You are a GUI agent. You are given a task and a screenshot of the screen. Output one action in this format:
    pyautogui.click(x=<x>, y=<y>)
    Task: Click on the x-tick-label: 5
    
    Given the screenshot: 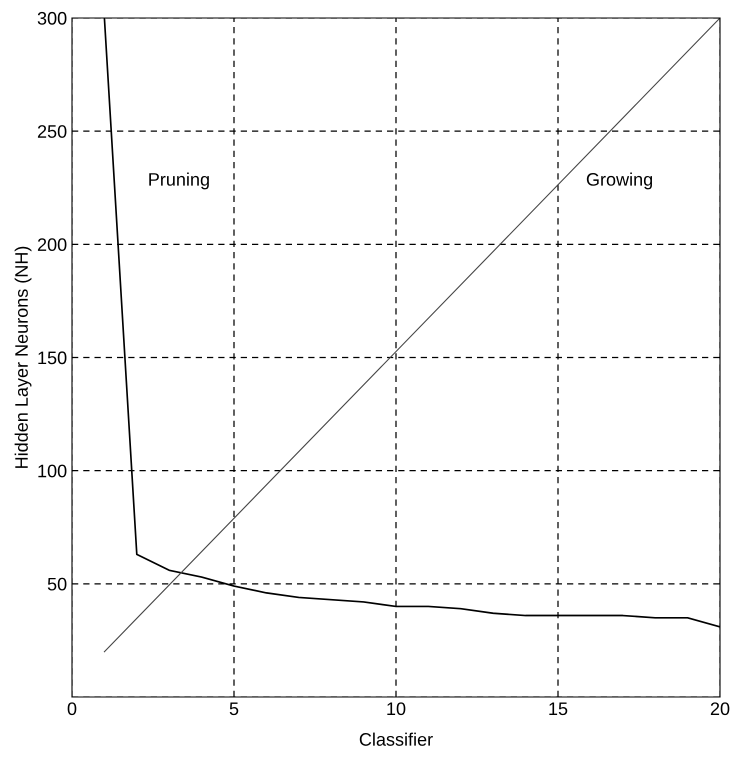 What is the action you would take?
    pyautogui.click(x=234, y=709)
    